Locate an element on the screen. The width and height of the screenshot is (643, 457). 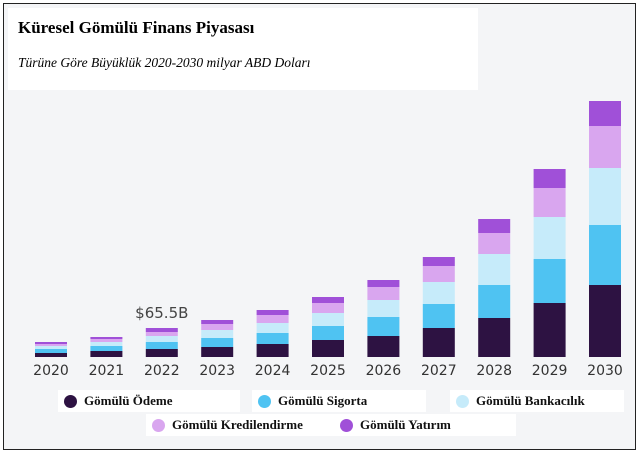
bar-segment-2021-s4 is located at coordinates (106, 338).